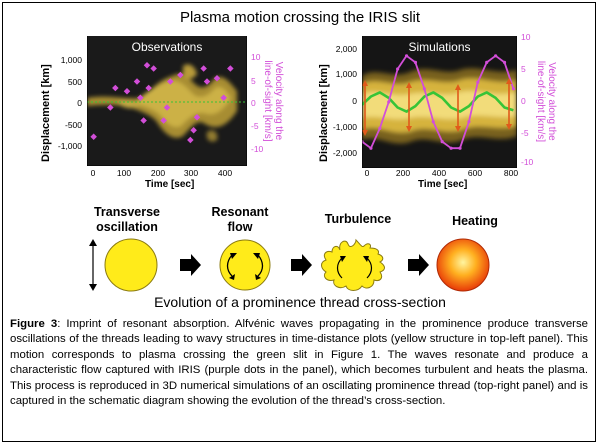 This screenshot has width=600, height=446. Describe the element at coordinates (93, 173) in the screenshot. I see `left-xtick: 0` at that location.